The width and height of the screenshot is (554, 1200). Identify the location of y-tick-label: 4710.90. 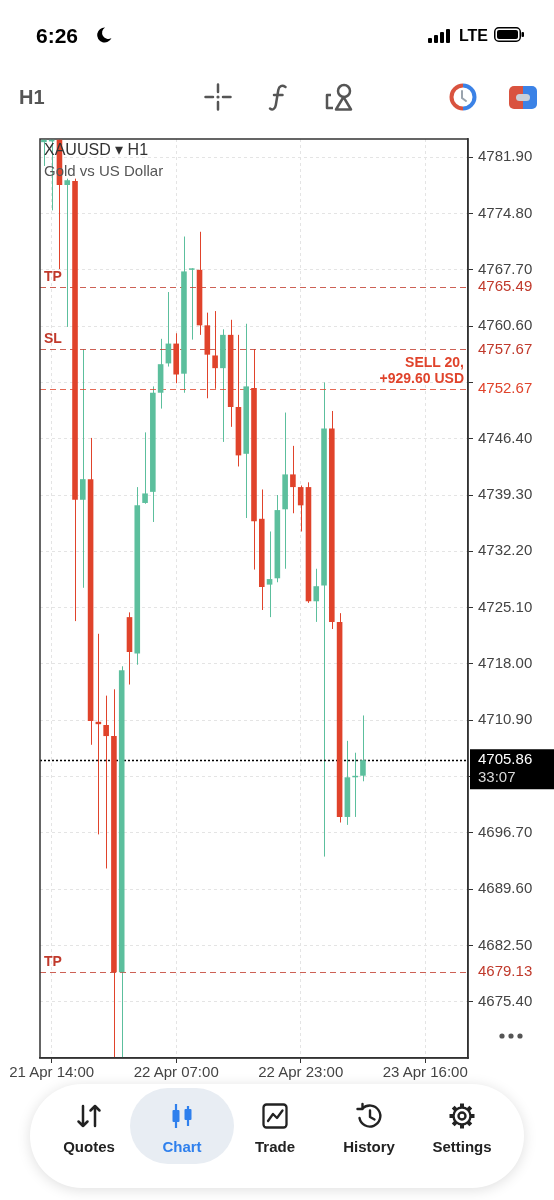
(505, 719).